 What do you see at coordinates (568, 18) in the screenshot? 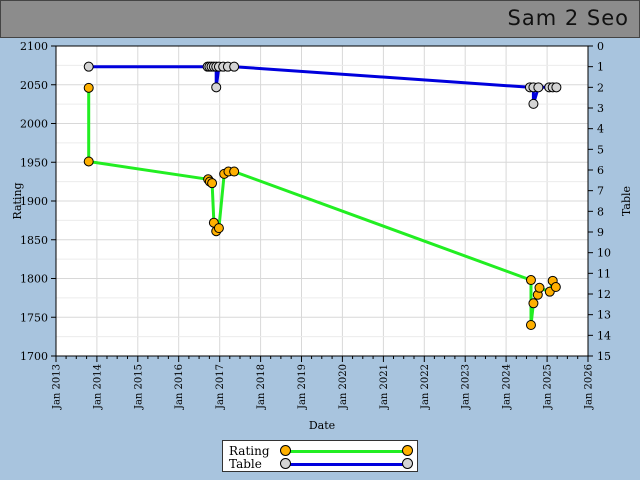
I see `player-name-title: Sam 2 Seo` at bounding box center [568, 18].